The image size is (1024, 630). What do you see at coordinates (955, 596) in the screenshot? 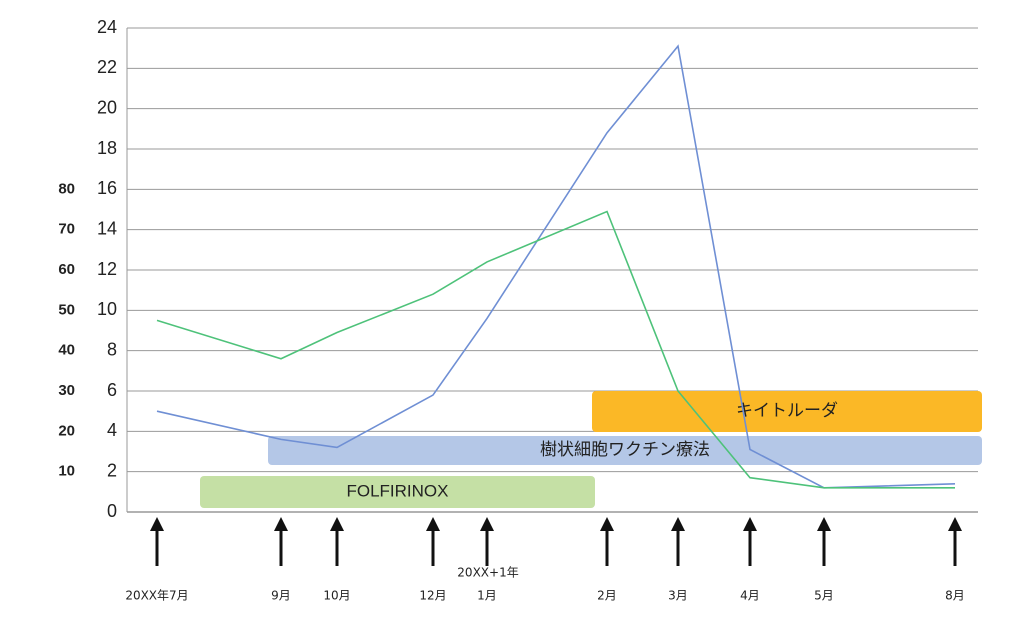
I see `x-tick-label: 8月` at bounding box center [955, 596].